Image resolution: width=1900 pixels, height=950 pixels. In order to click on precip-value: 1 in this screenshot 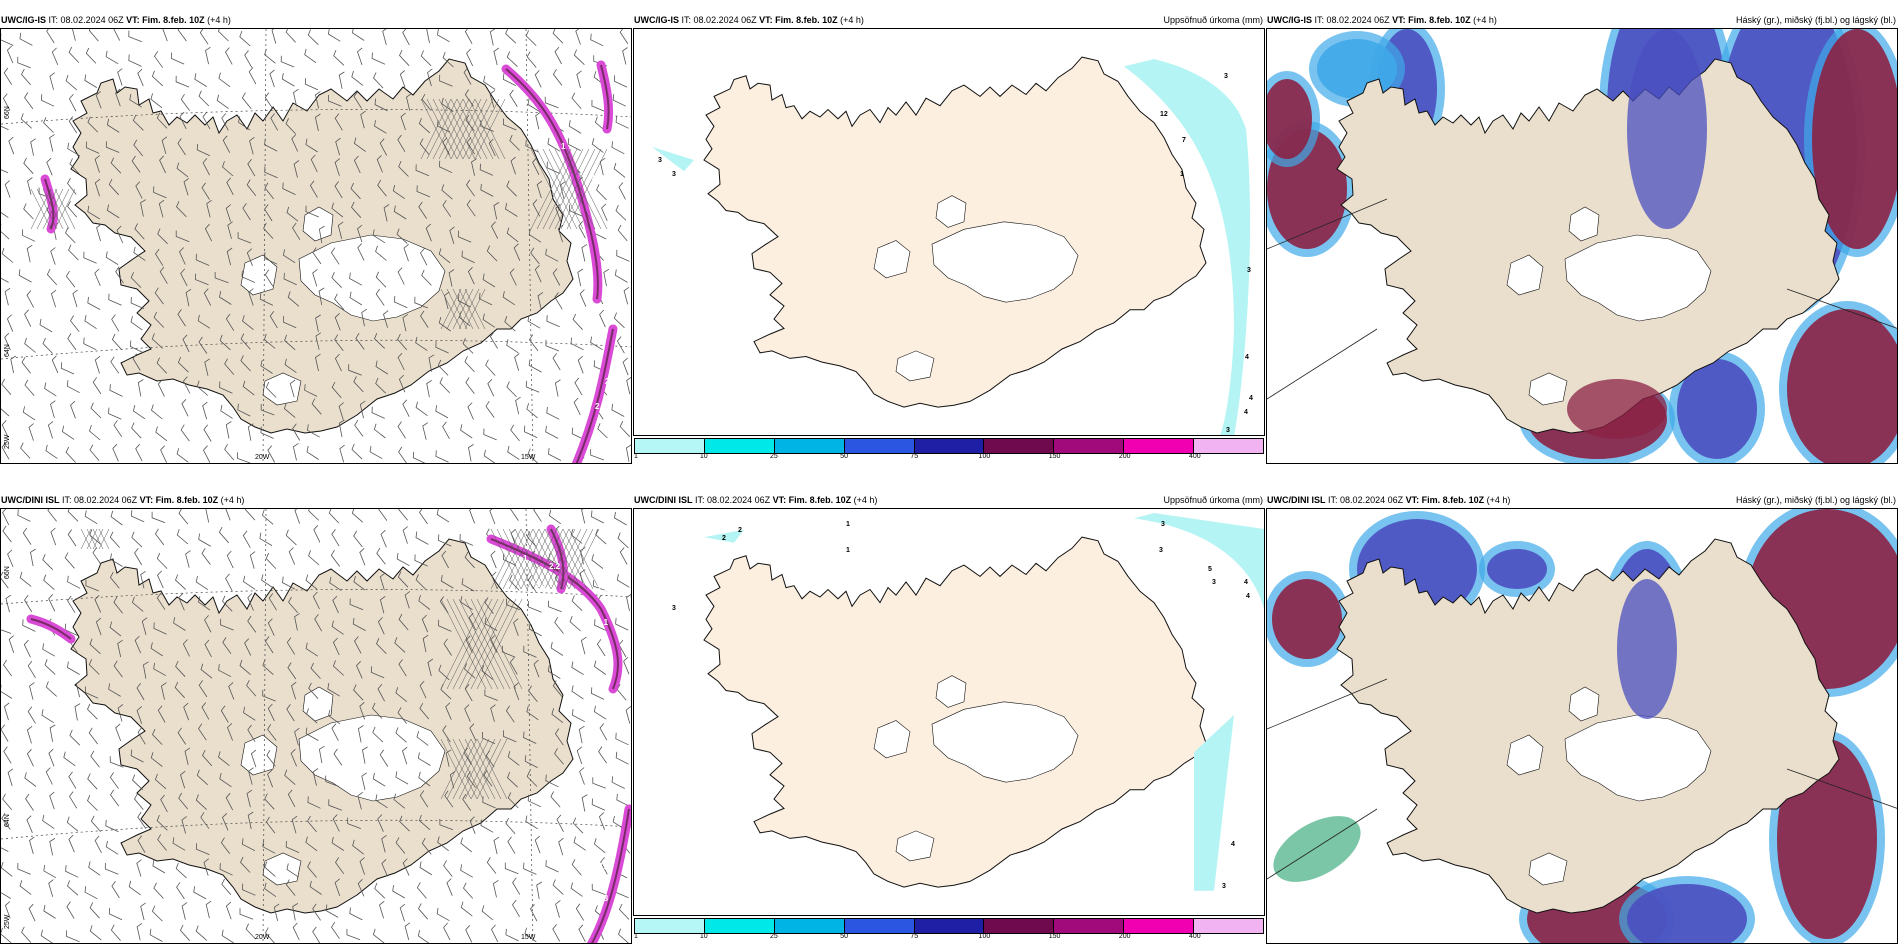, I will do `click(848, 550)`.